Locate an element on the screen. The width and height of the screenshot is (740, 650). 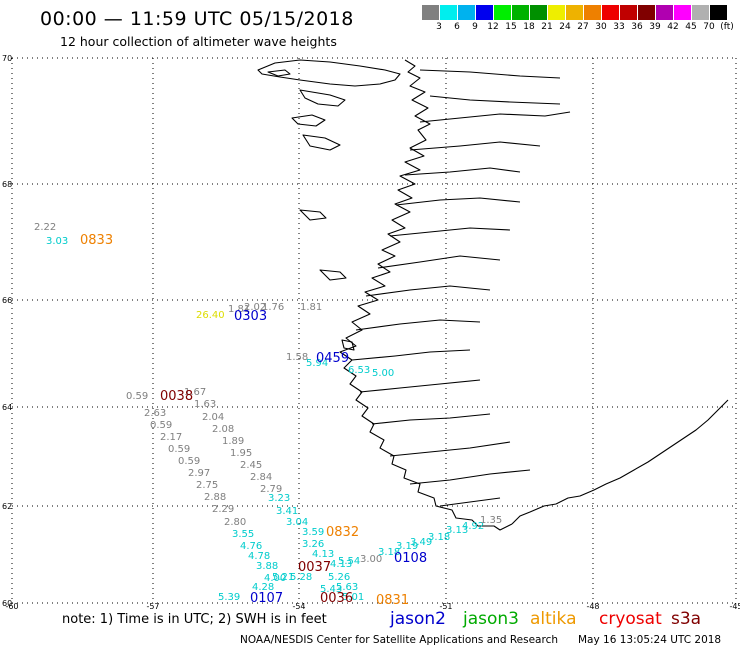
lat-label: 64 is located at coordinates (7, 407).